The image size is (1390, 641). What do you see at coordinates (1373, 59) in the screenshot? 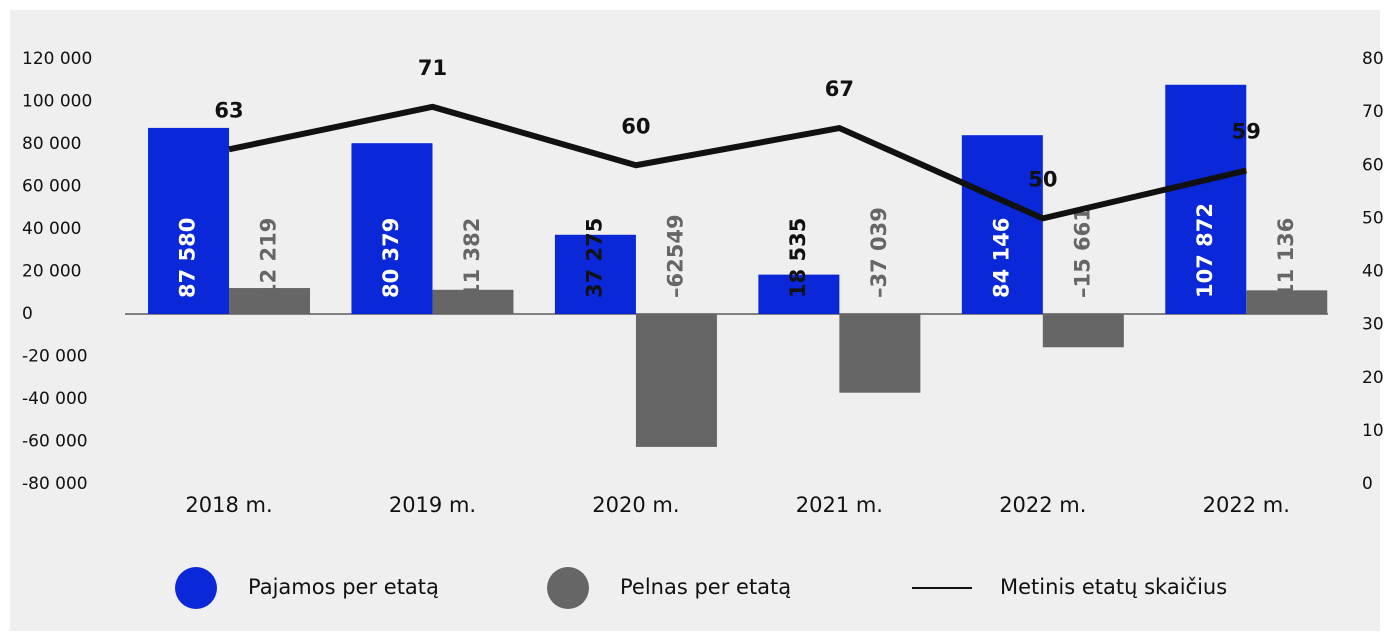
I see `y2-tick-label: 80` at bounding box center [1373, 59].